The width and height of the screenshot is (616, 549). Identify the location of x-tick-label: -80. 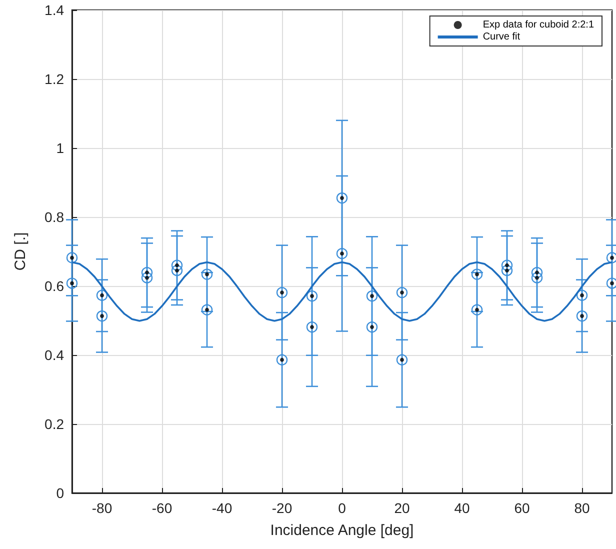
(102, 508).